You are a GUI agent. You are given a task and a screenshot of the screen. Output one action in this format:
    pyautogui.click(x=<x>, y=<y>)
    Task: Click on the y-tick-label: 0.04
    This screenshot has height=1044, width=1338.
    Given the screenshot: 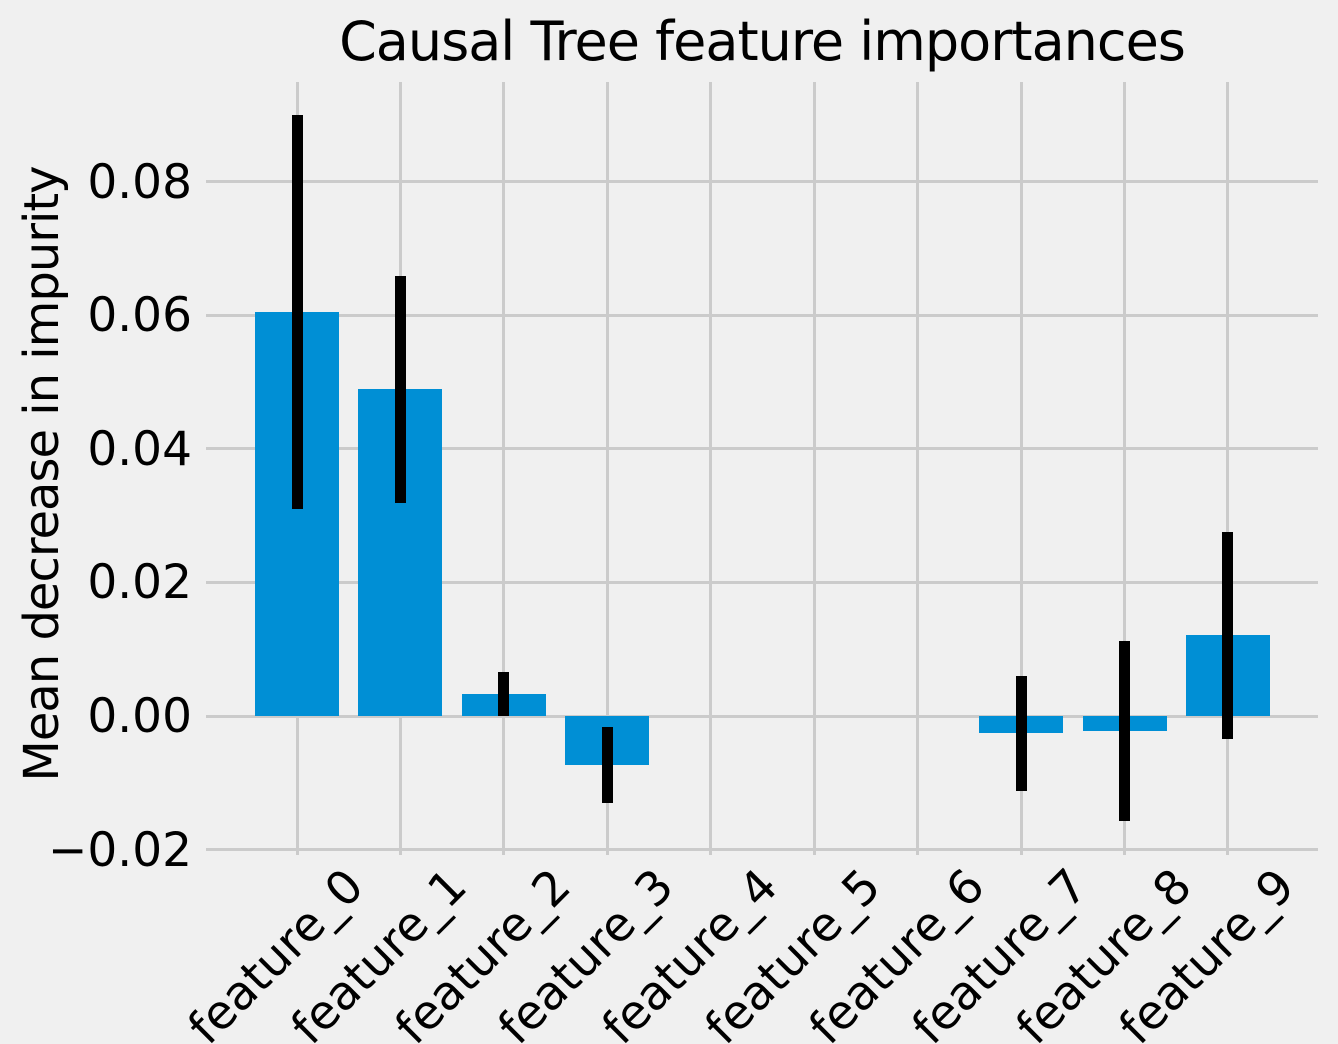 What is the action you would take?
    pyautogui.click(x=139, y=449)
    